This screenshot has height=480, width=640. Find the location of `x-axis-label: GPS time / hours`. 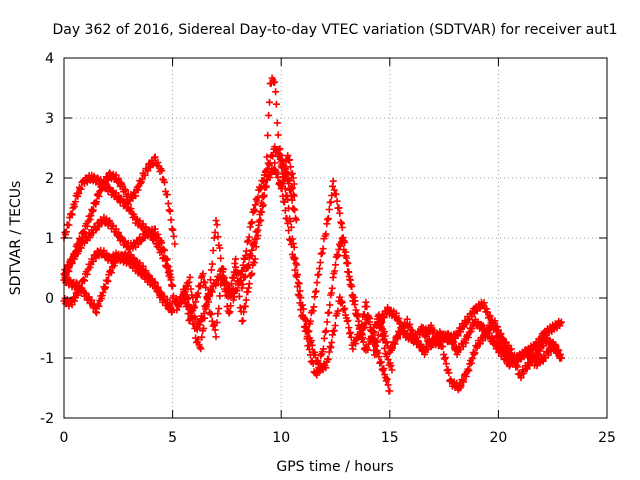

x-axis-label: GPS time / hours is located at coordinates (334, 467).